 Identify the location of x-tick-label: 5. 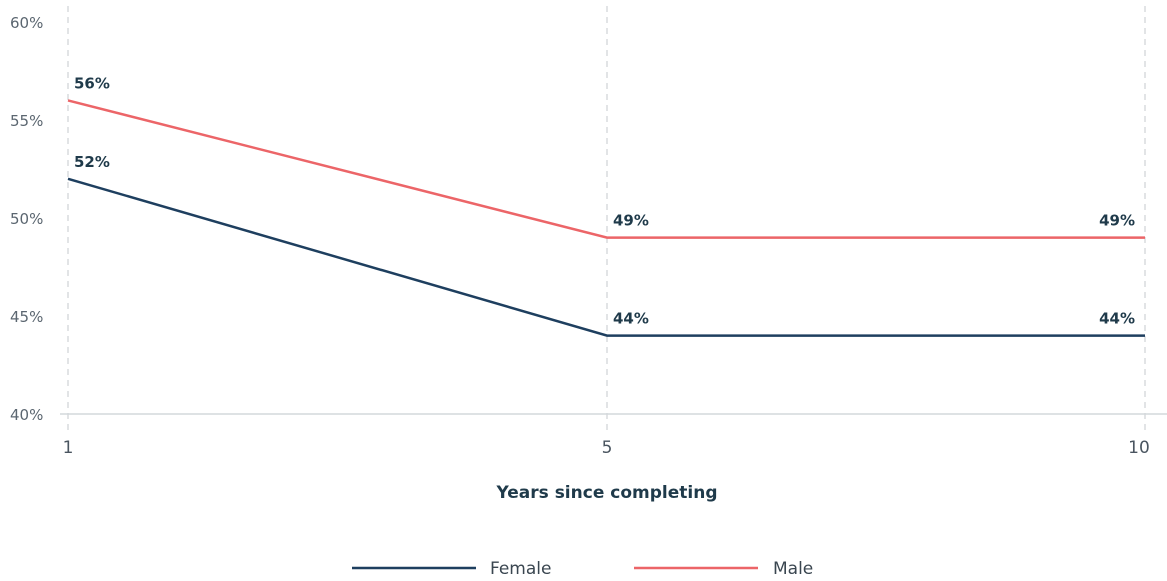
(607, 448).